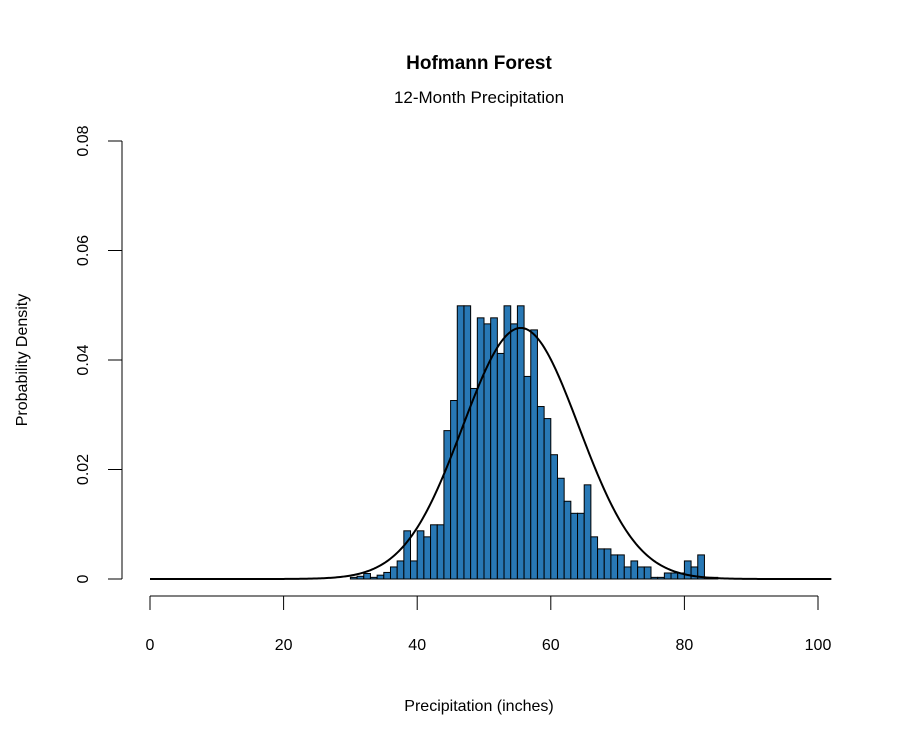 The width and height of the screenshot is (900, 750). What do you see at coordinates (22, 360) in the screenshot?
I see `y-axis-label: Probability Density` at bounding box center [22, 360].